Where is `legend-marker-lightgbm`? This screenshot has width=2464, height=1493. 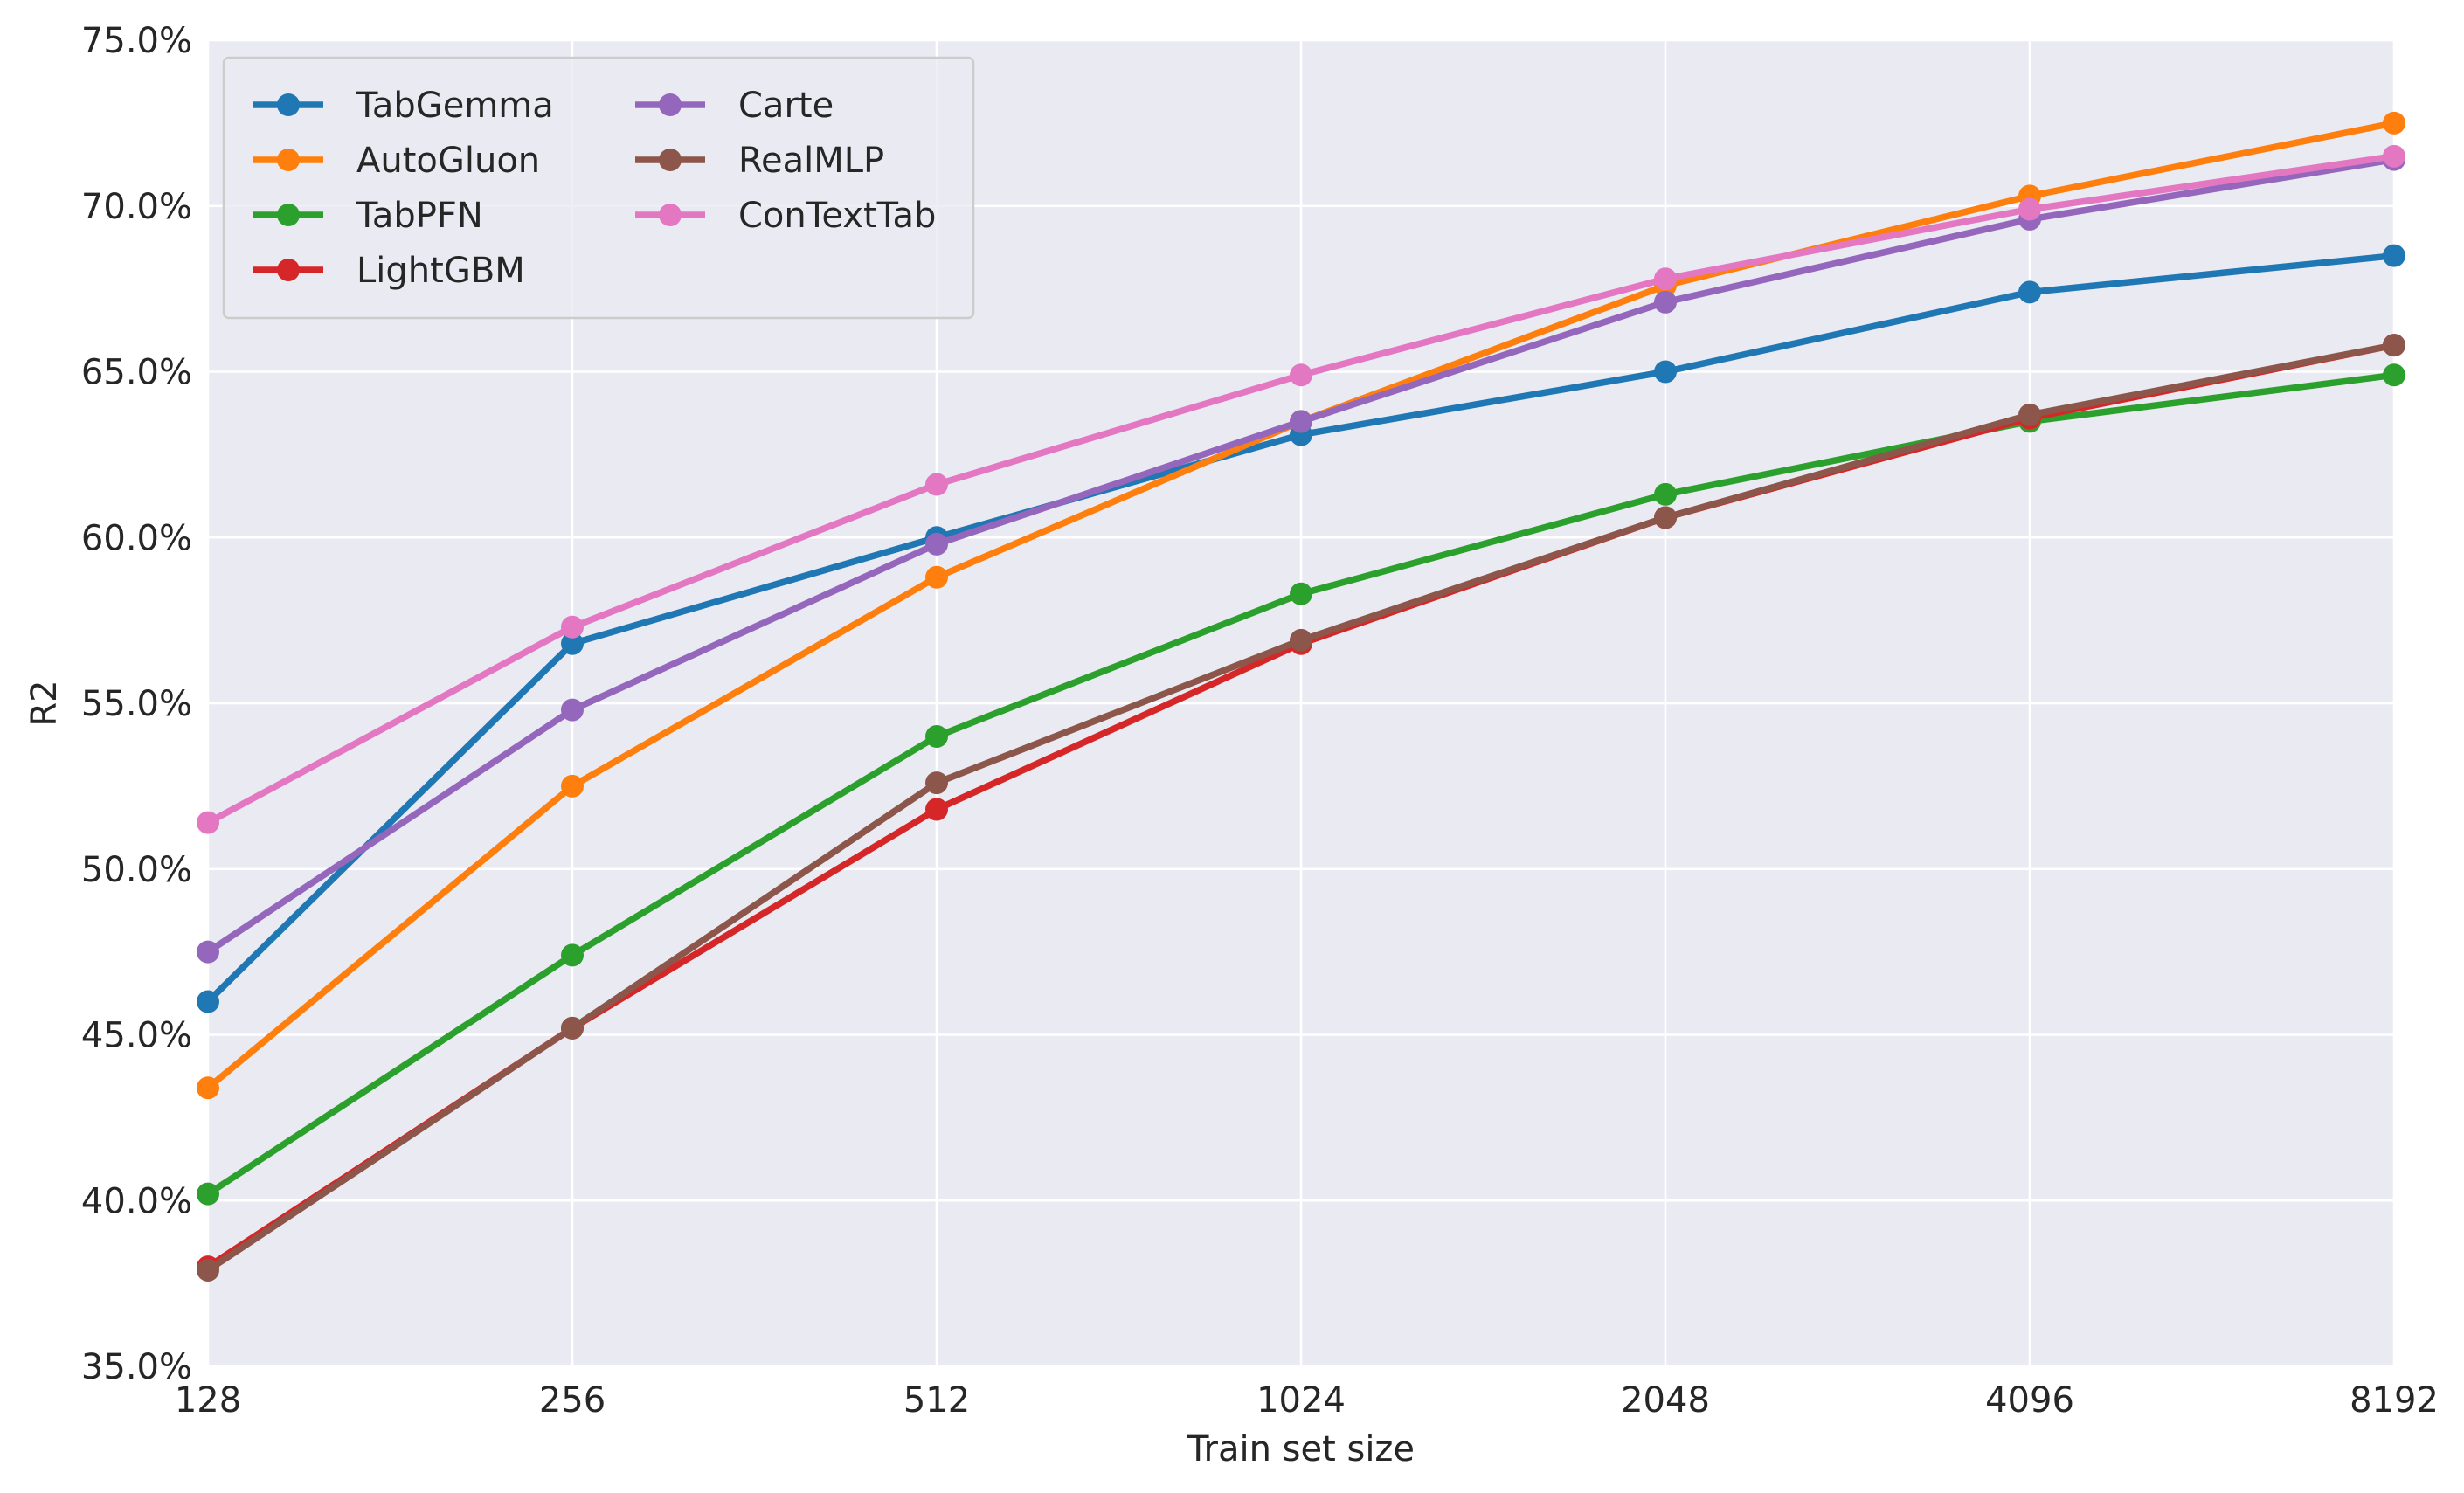 legend-marker-lightgbm is located at coordinates (288, 270).